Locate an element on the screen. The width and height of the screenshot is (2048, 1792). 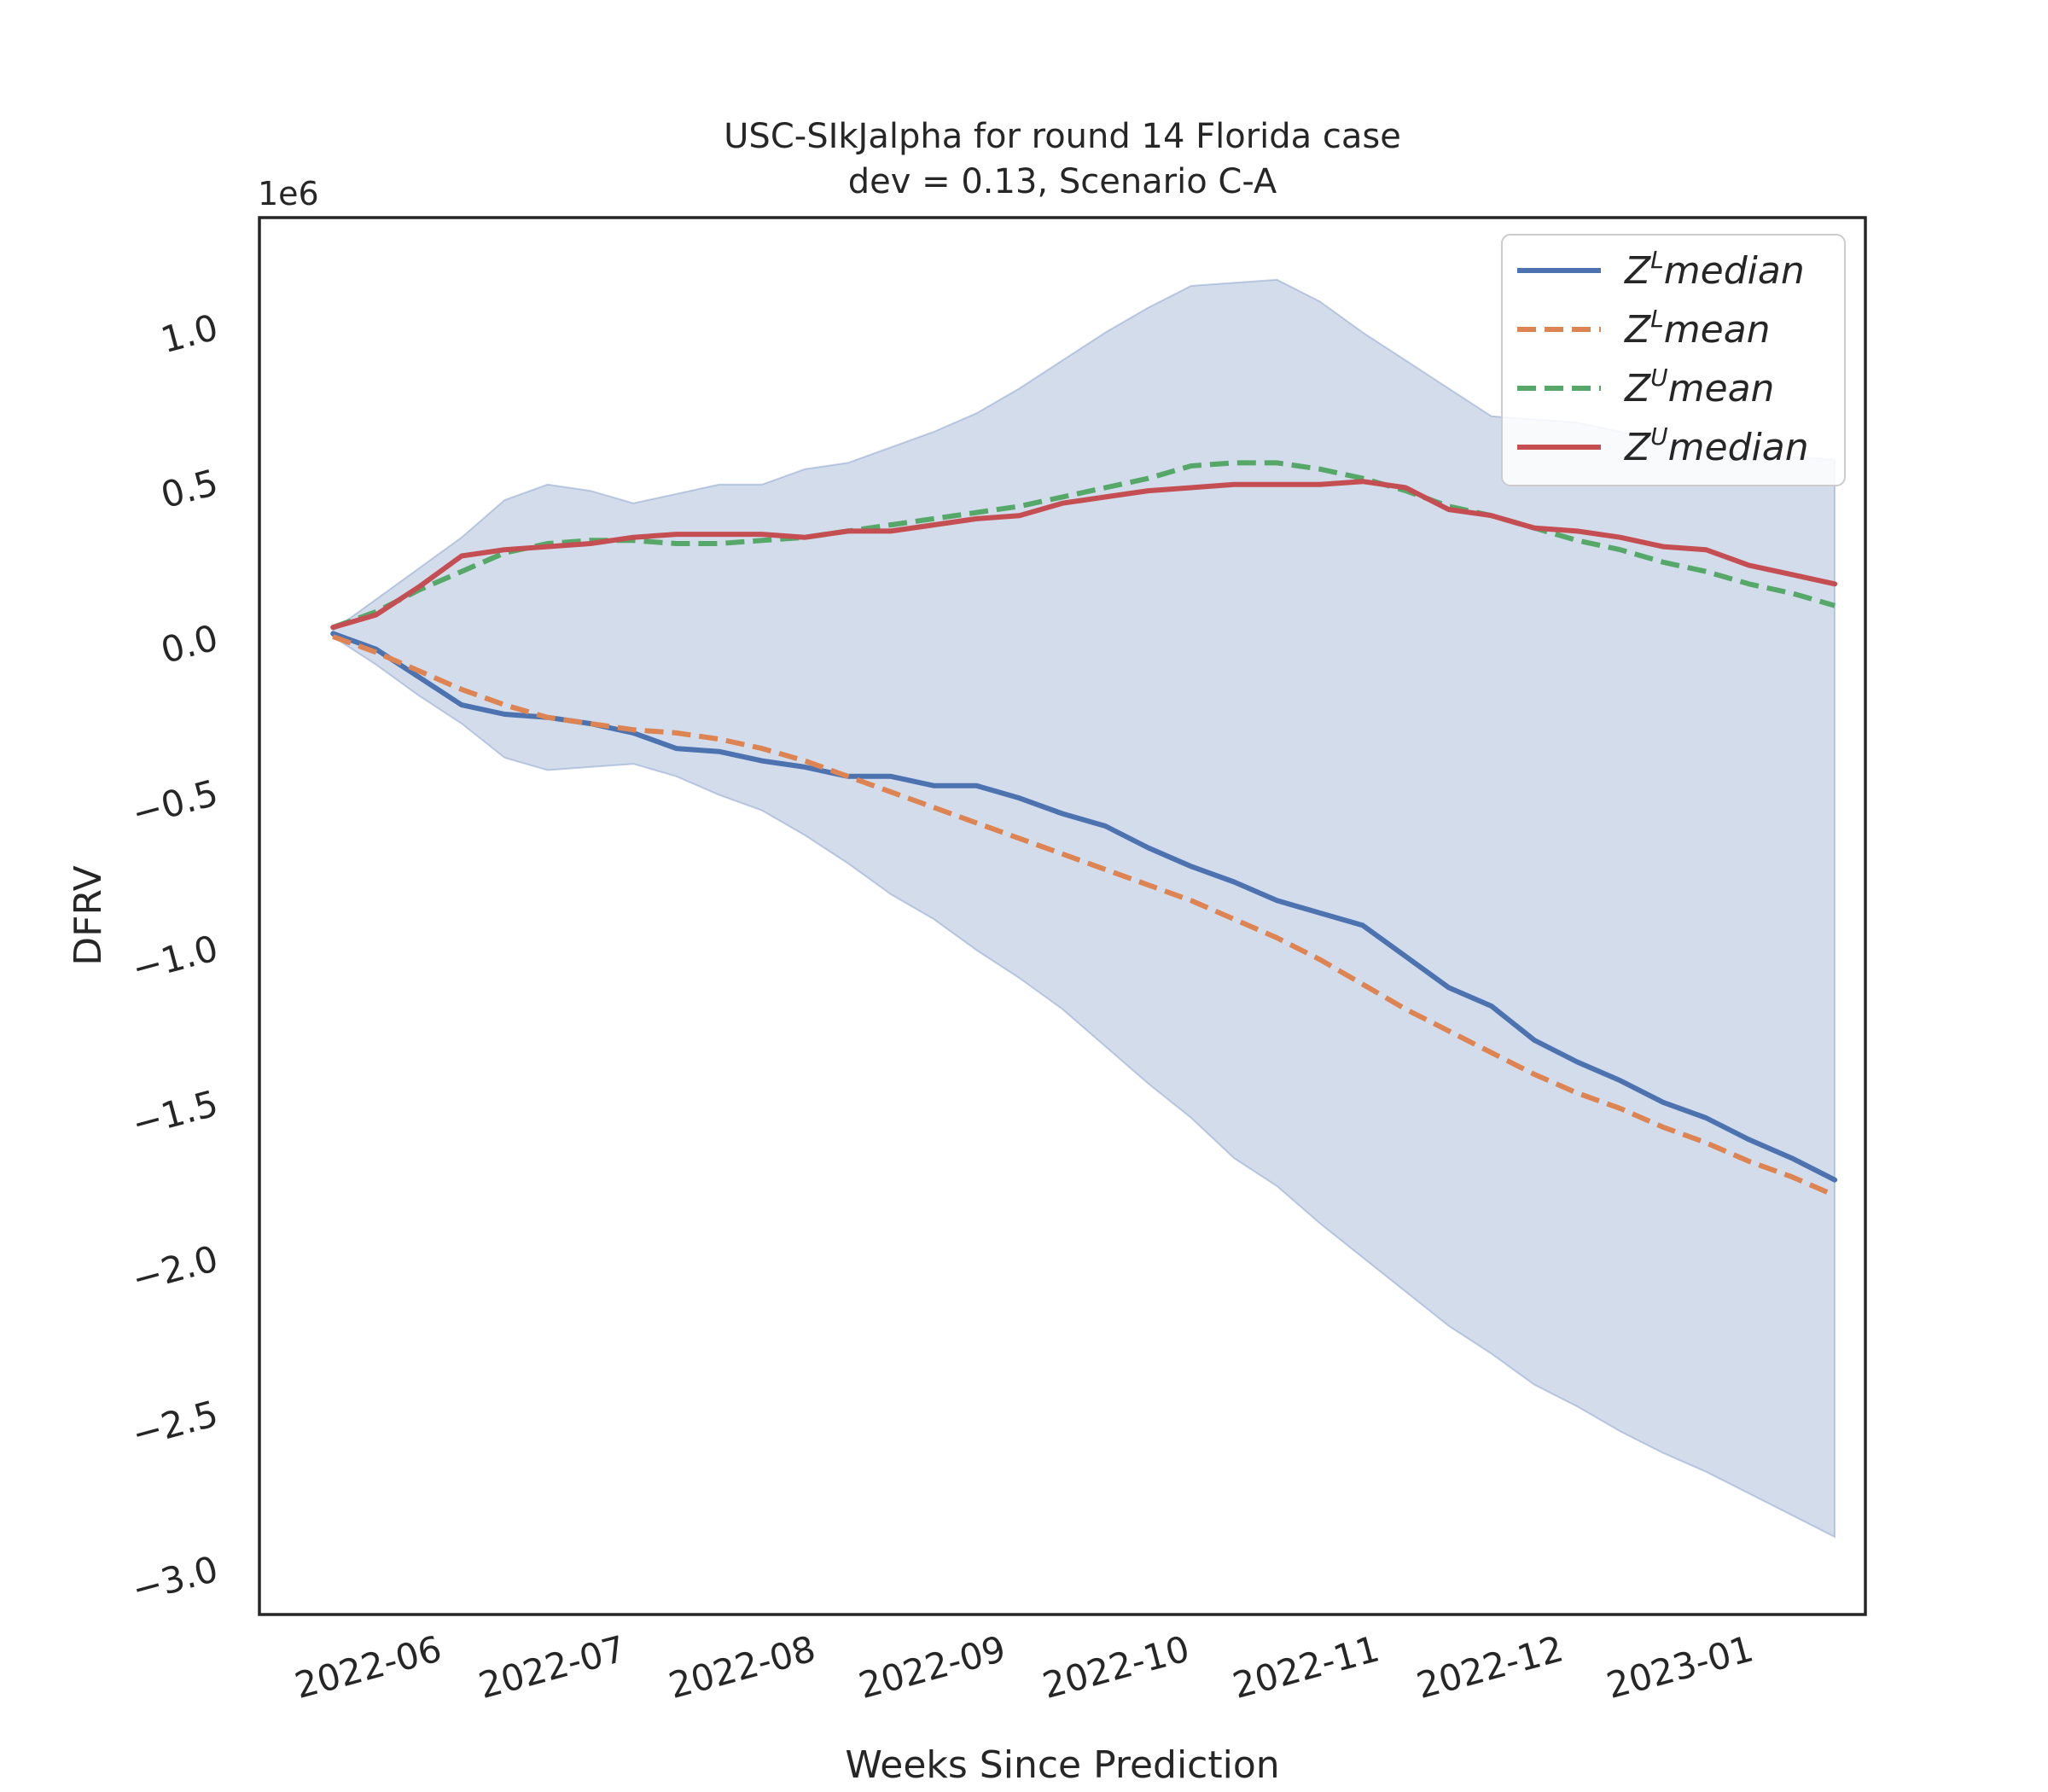
legend-item-median_L: ZLmedian is located at coordinates (1661, 269).